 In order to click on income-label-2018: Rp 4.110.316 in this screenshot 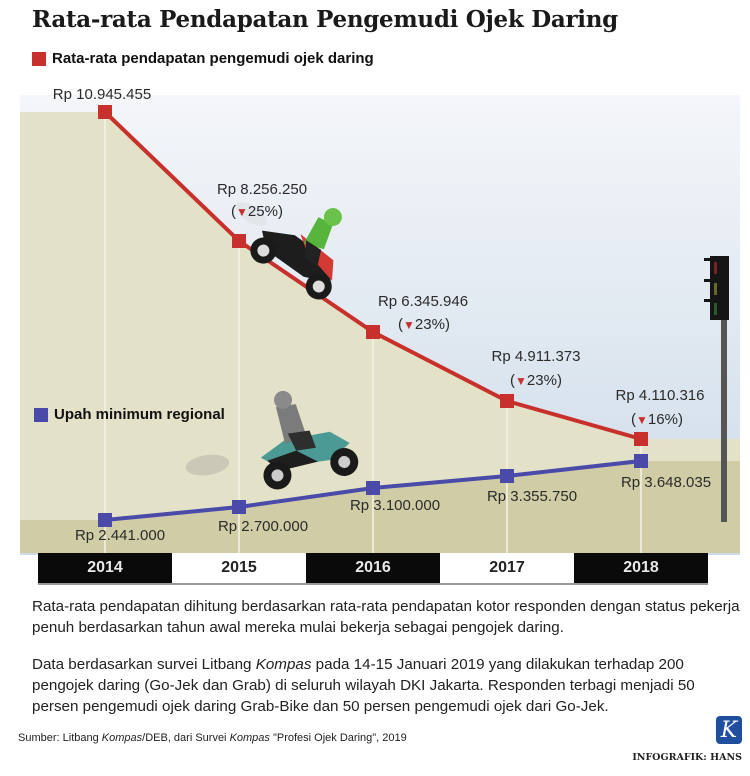, I will do `click(660, 395)`.